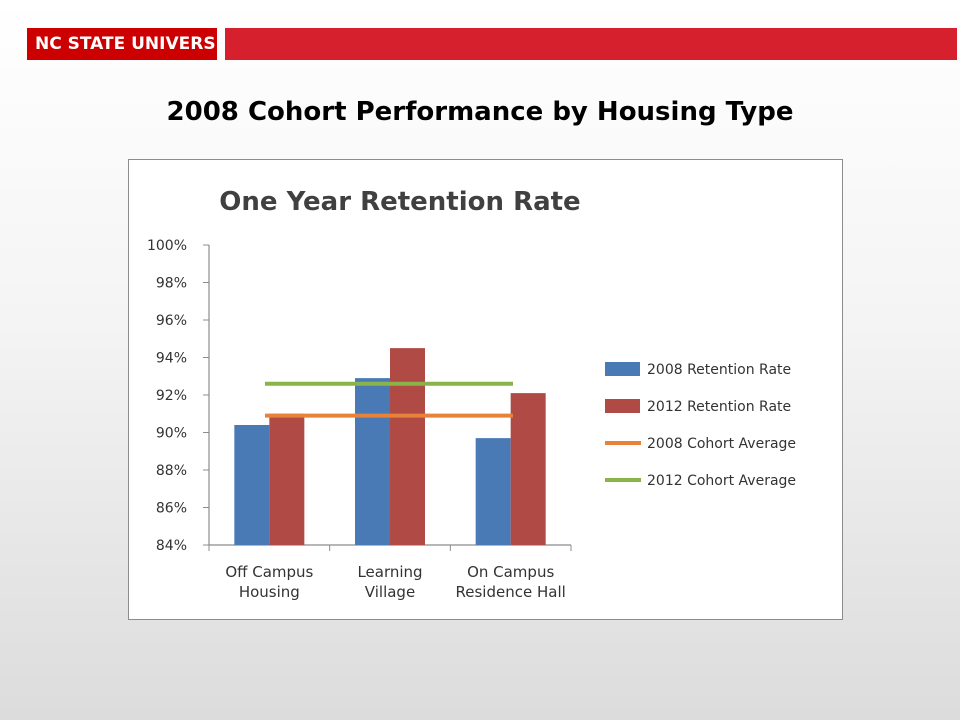 Image resolution: width=960 pixels, height=720 pixels. What do you see at coordinates (171, 546) in the screenshot?
I see `y-tick-label: 84%` at bounding box center [171, 546].